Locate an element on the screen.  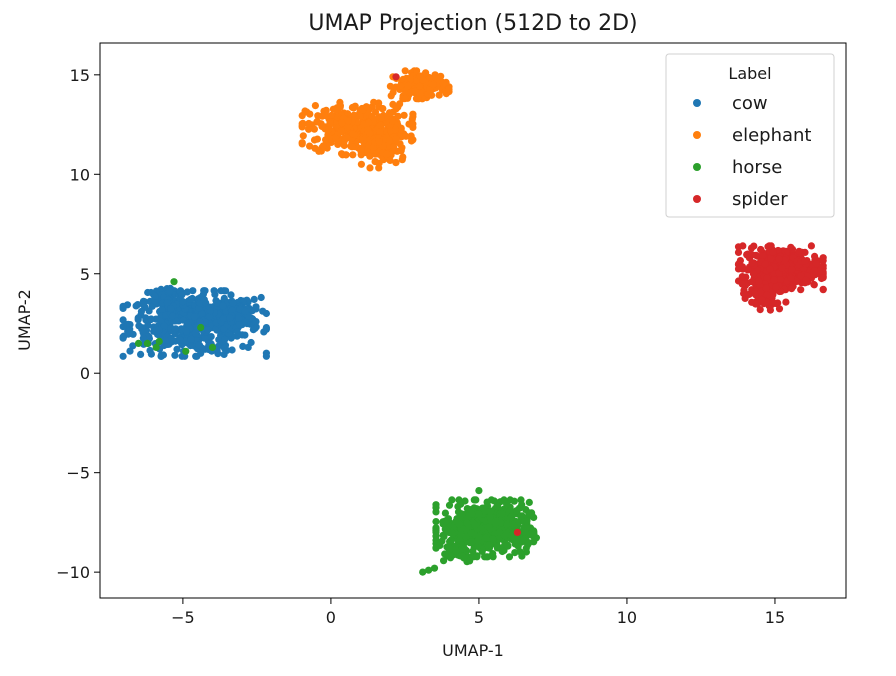
legend: Label cow elephant horse spider is located at coordinates (750, 135).